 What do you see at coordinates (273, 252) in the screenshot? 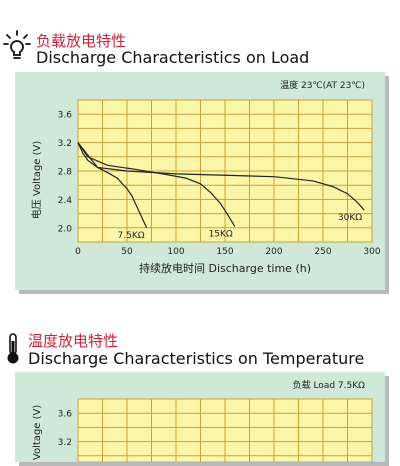
I see `x-tick-label: 200` at bounding box center [273, 252].